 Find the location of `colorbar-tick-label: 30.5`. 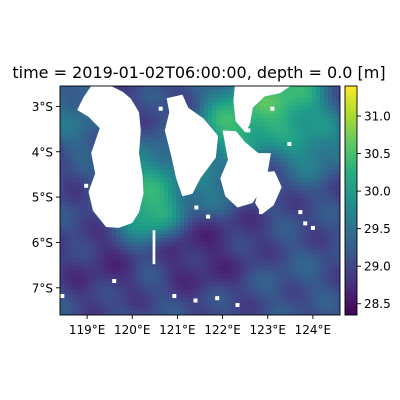

colorbar-tick-label: 30.5 is located at coordinates (377, 154).